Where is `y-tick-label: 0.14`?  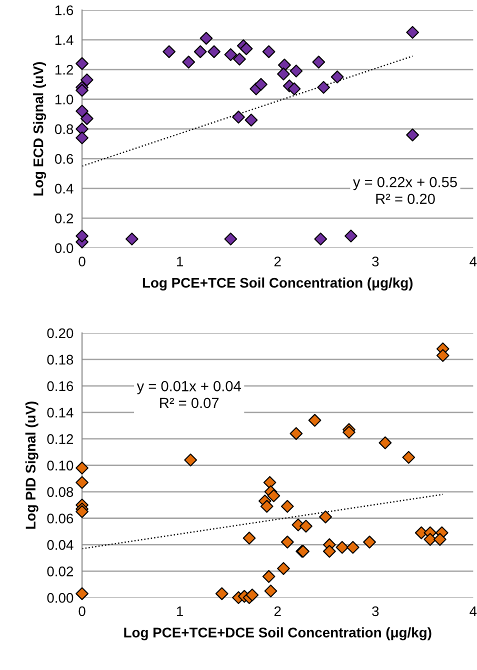
y-tick-label: 0.14 is located at coordinates (60, 413).